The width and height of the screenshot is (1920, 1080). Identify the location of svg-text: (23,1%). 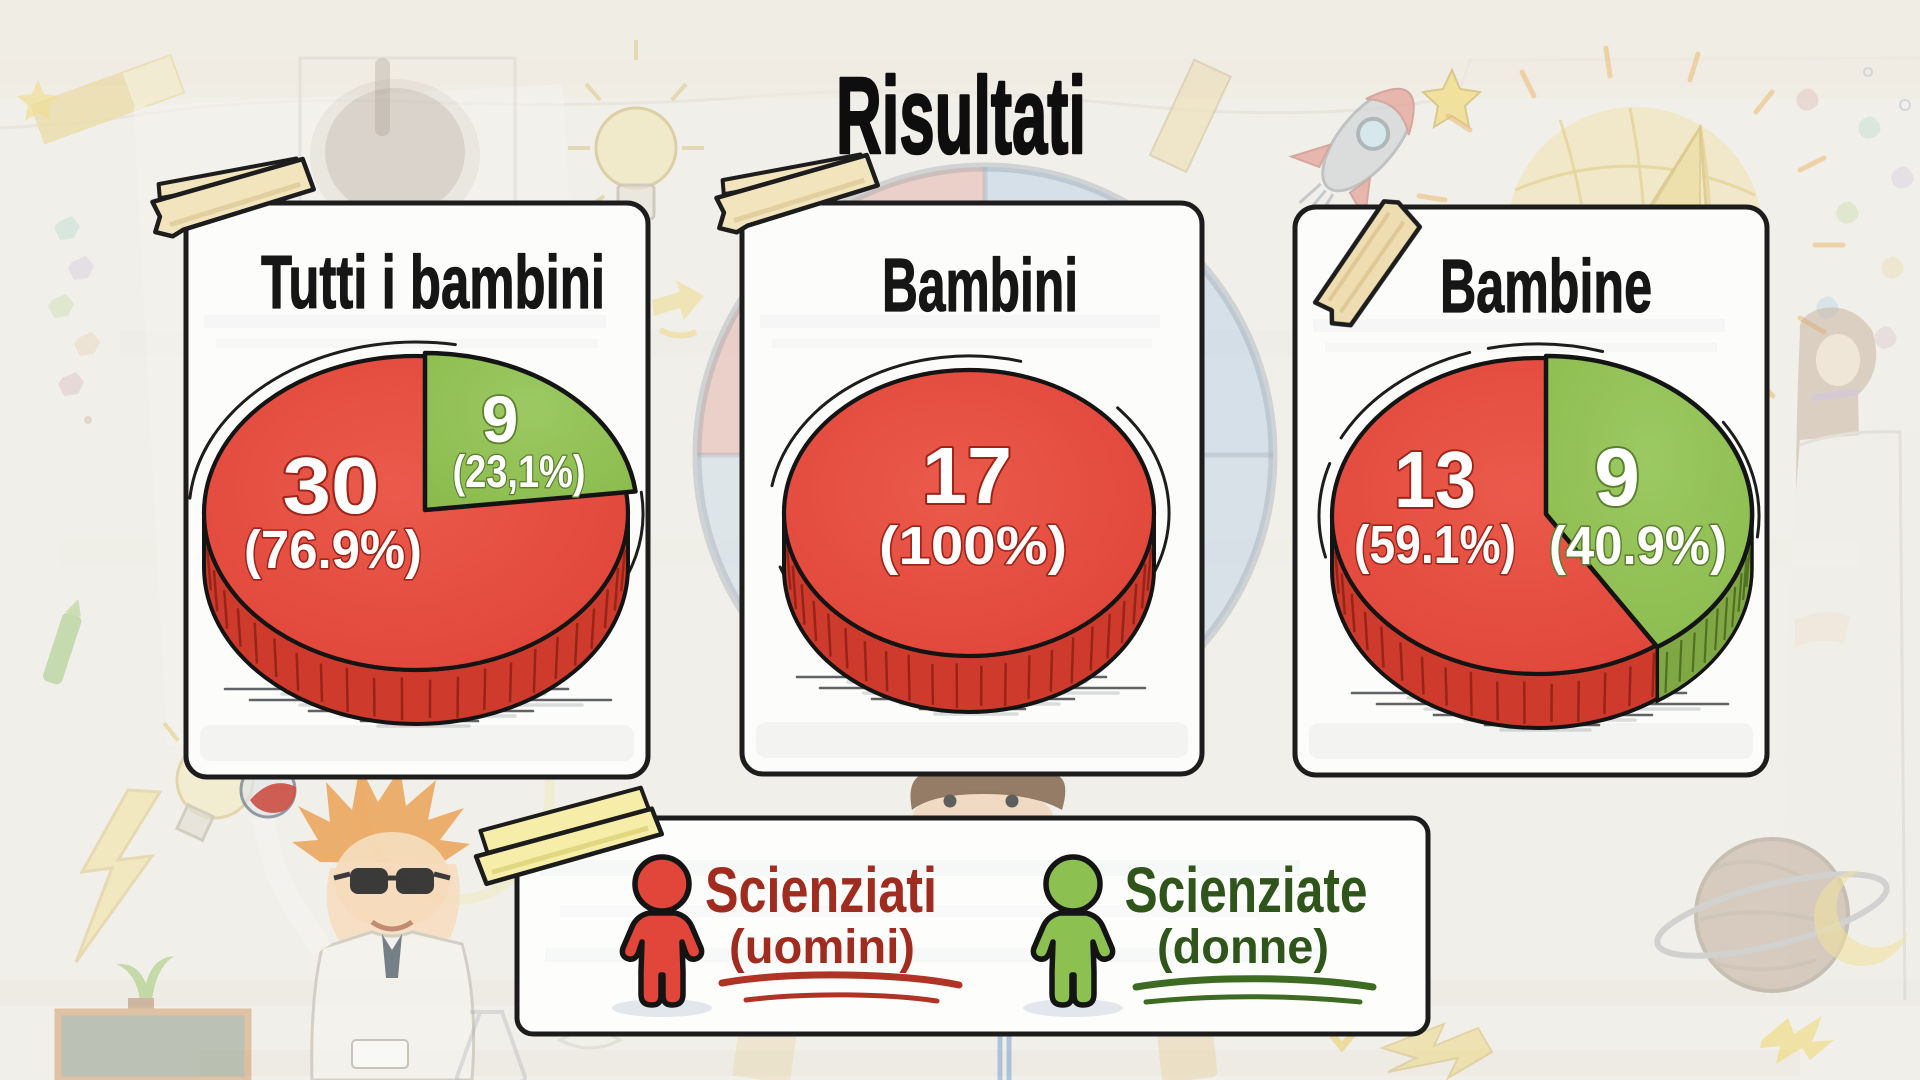
(519, 471).